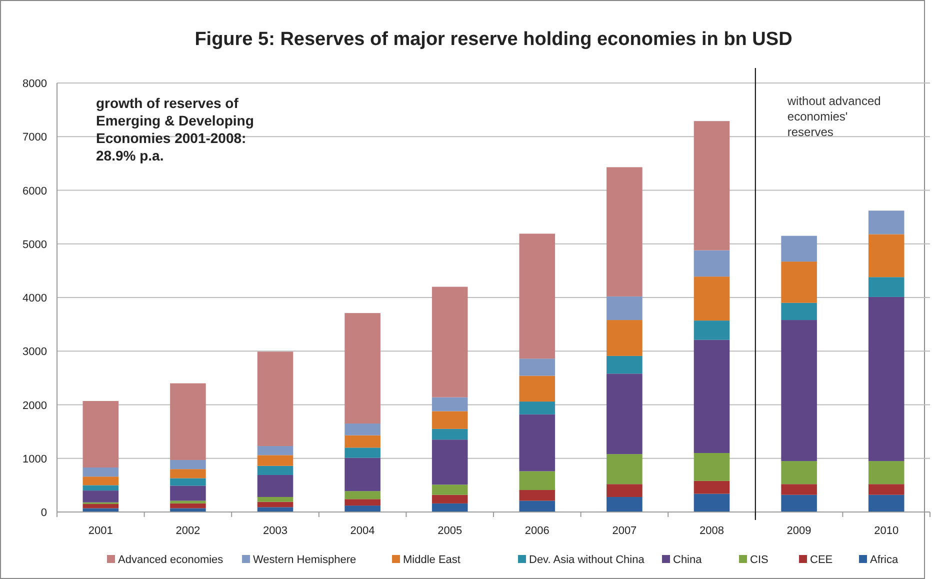  I want to click on x-tick-label: 2009, so click(799, 531).